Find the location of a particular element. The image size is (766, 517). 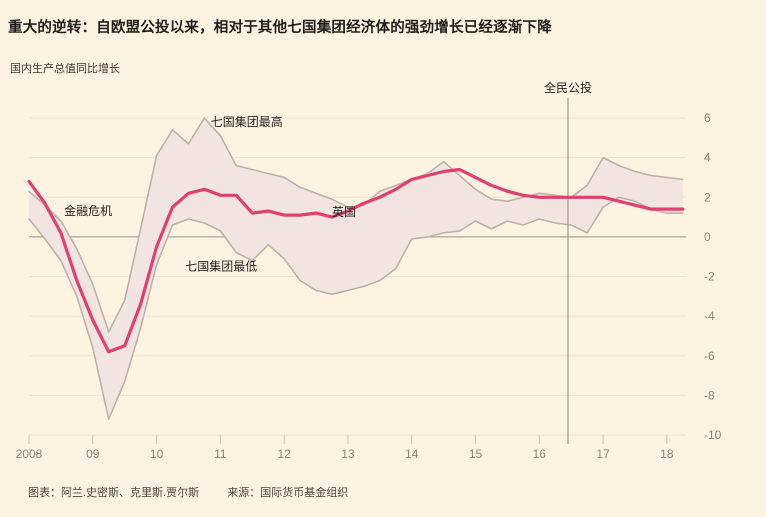

annotation-g7_high_label: 七国集团最高 is located at coordinates (247, 121).